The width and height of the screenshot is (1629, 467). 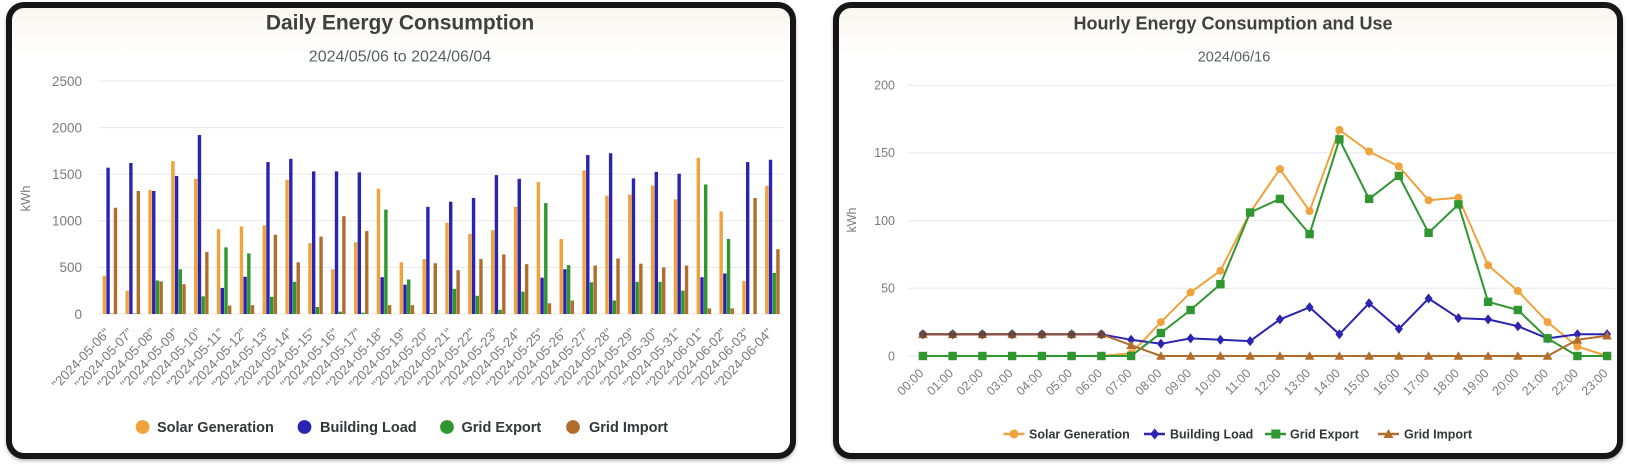 What do you see at coordinates (400, 57) in the screenshot?
I see `svg-text: 2024/05/06 to 2024/06/04` at bounding box center [400, 57].